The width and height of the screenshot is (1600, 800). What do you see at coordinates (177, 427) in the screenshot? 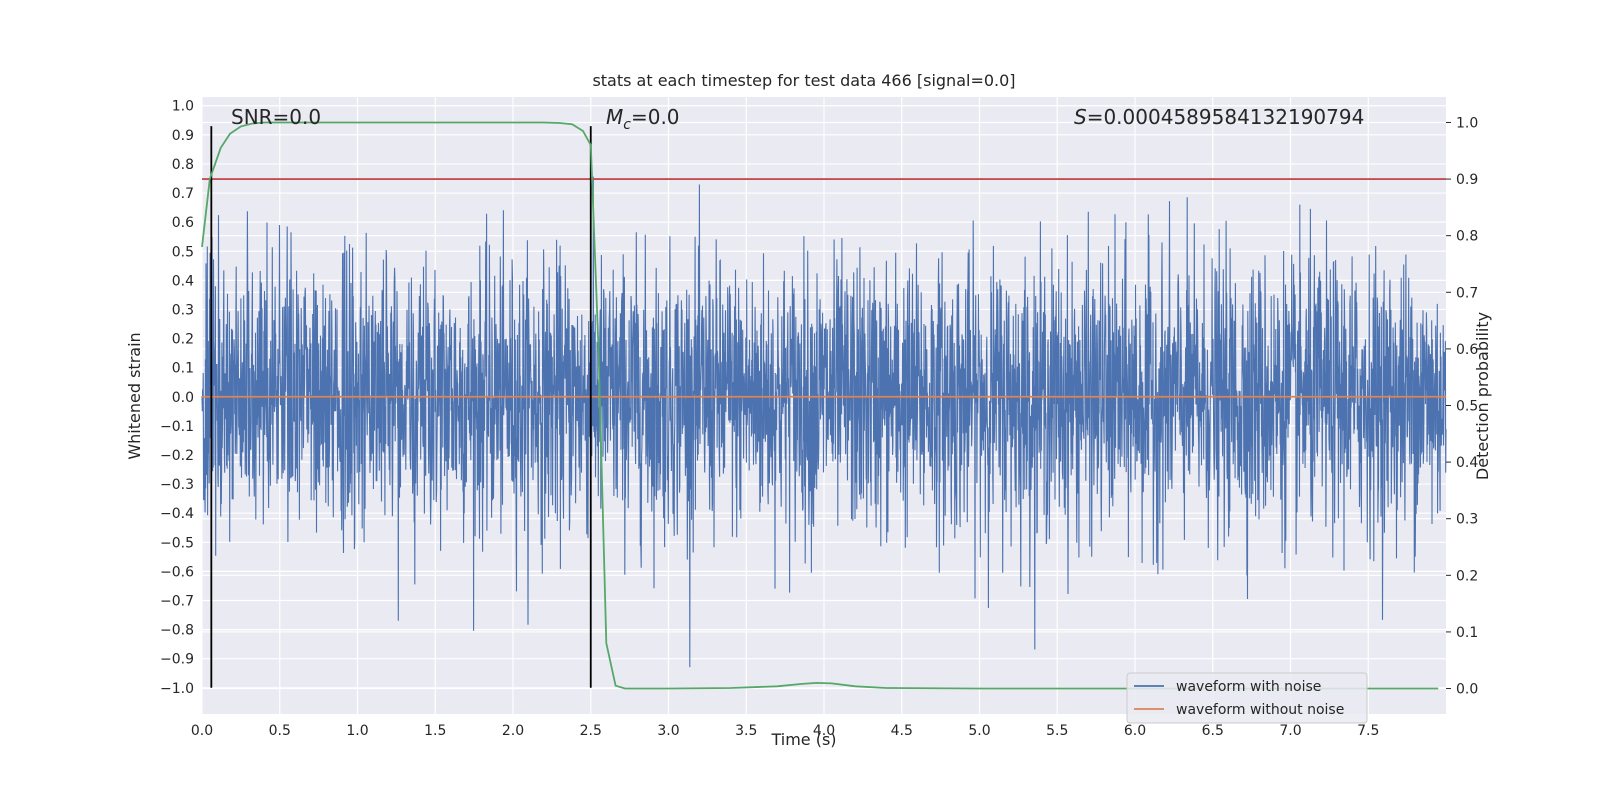
I see `y-left-tick-label: −0.1` at bounding box center [177, 427].